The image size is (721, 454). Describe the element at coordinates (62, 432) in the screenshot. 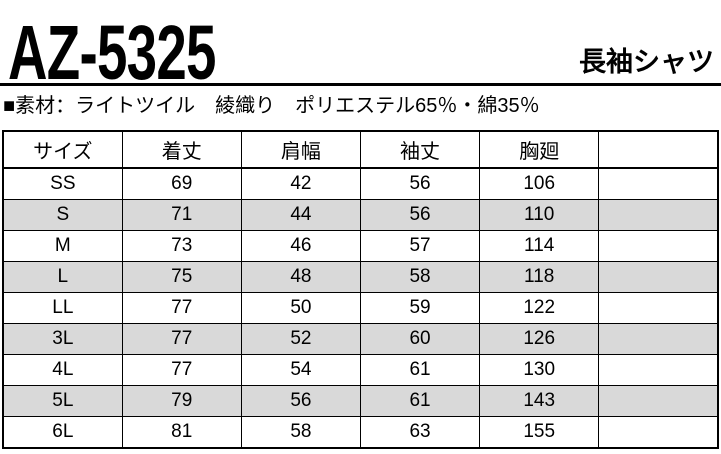

I see `cell-size: 6L` at that location.